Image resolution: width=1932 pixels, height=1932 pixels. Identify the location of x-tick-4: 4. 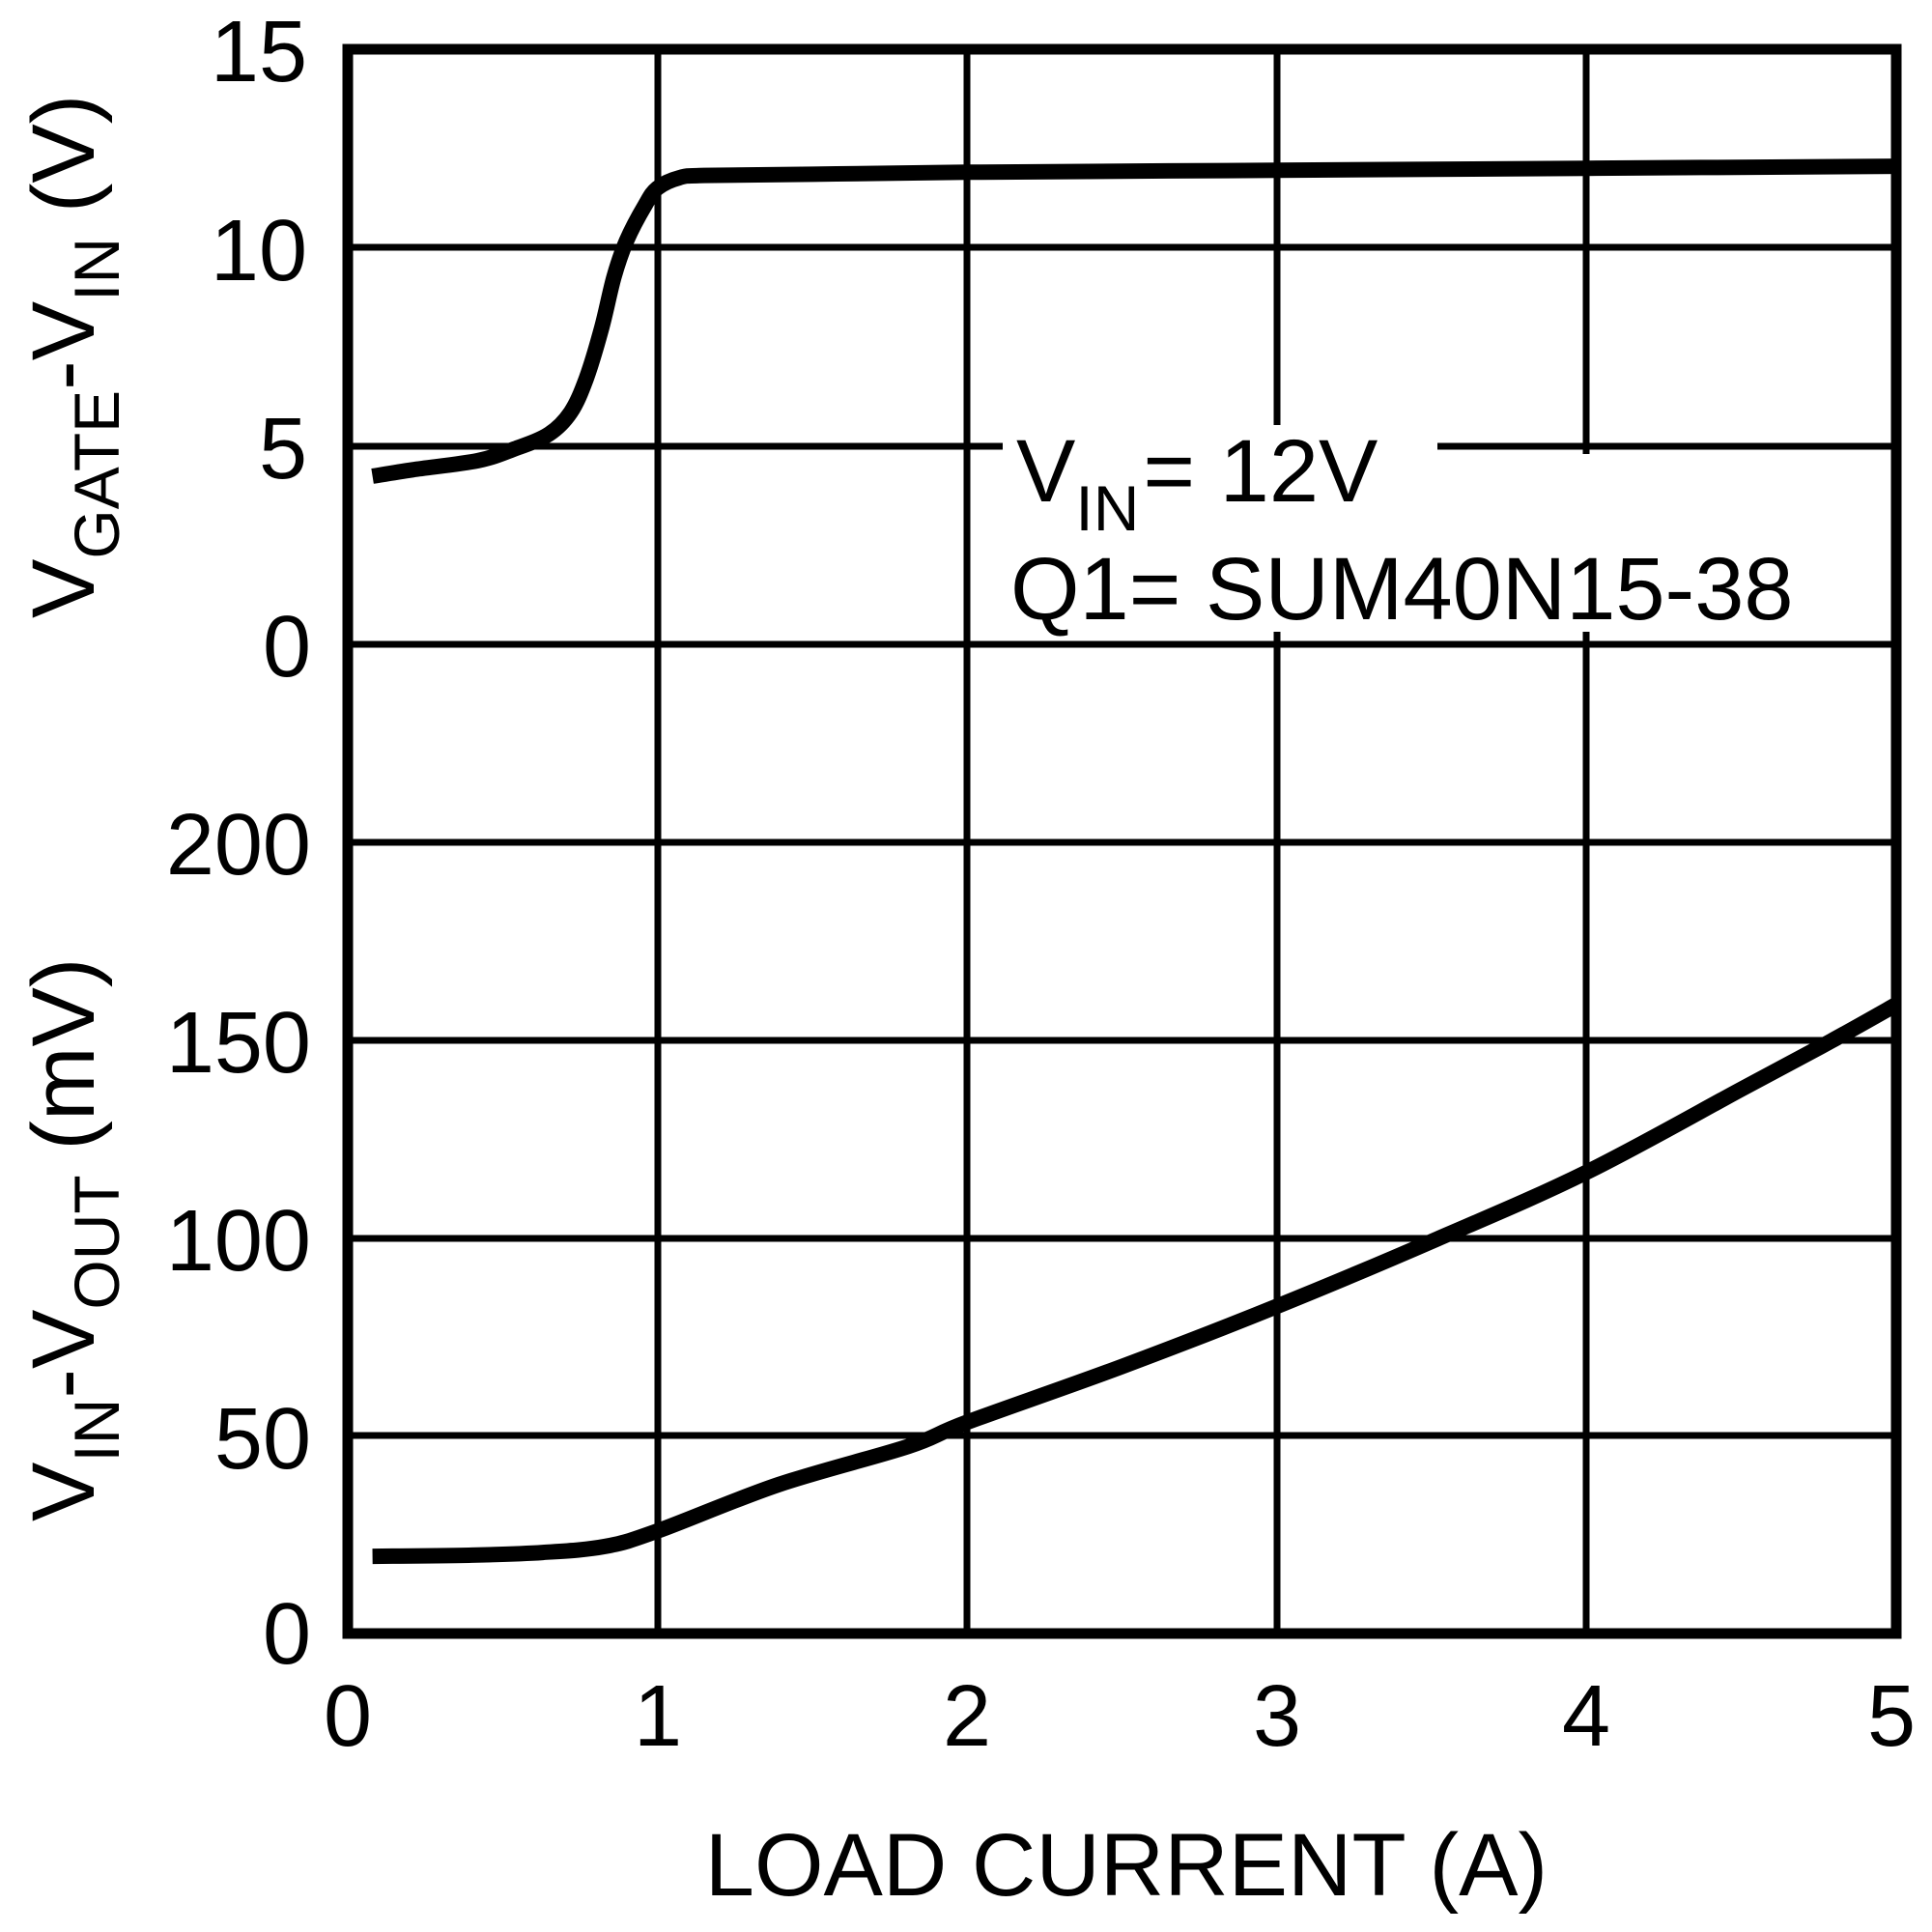
(1586, 1716).